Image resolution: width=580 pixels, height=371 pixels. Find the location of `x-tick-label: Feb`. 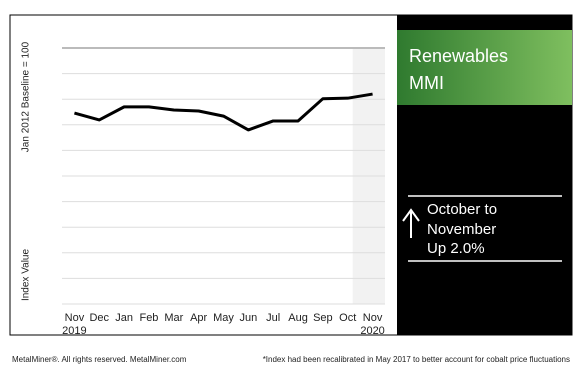

x-tick-label: Feb is located at coordinates (148, 318).